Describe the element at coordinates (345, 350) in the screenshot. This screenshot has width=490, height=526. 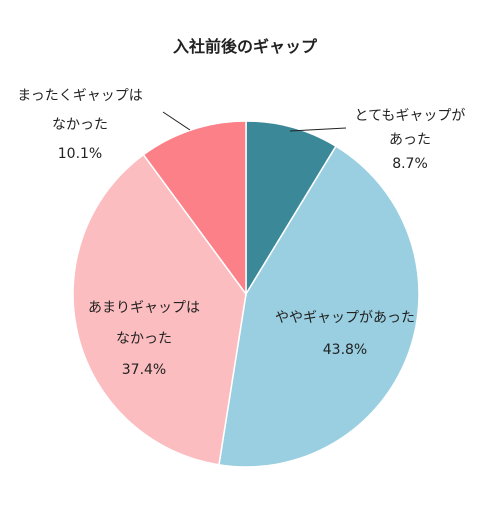
I see `slice-value-label-2: 43.8%` at that location.